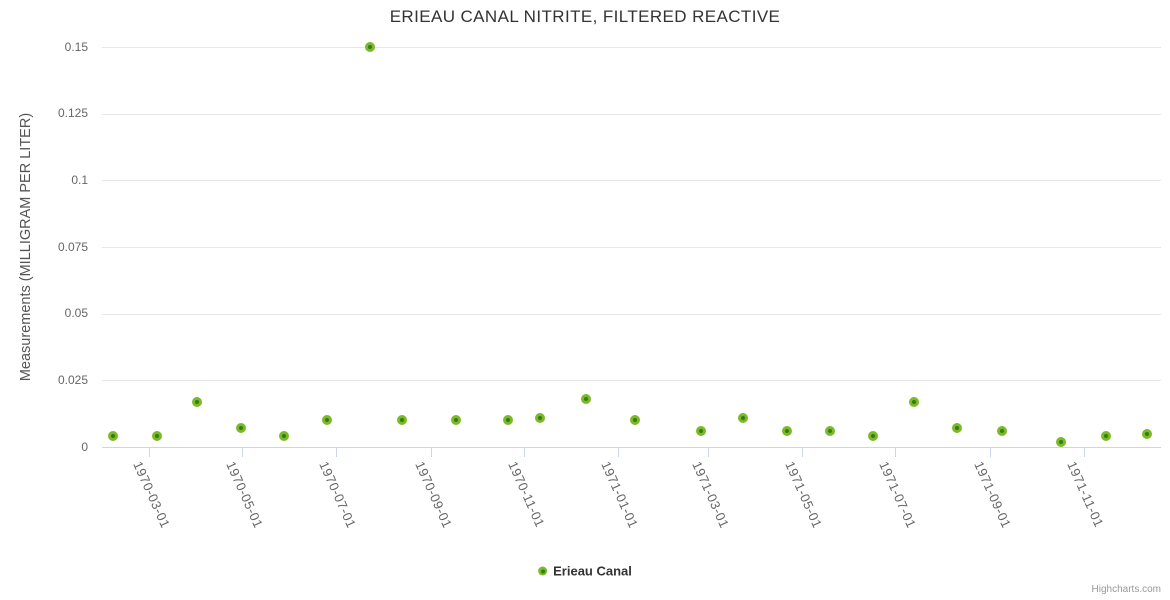 This screenshot has width=1170, height=600. I want to click on x-axis-label: 1970-07-01, so click(338, 495).